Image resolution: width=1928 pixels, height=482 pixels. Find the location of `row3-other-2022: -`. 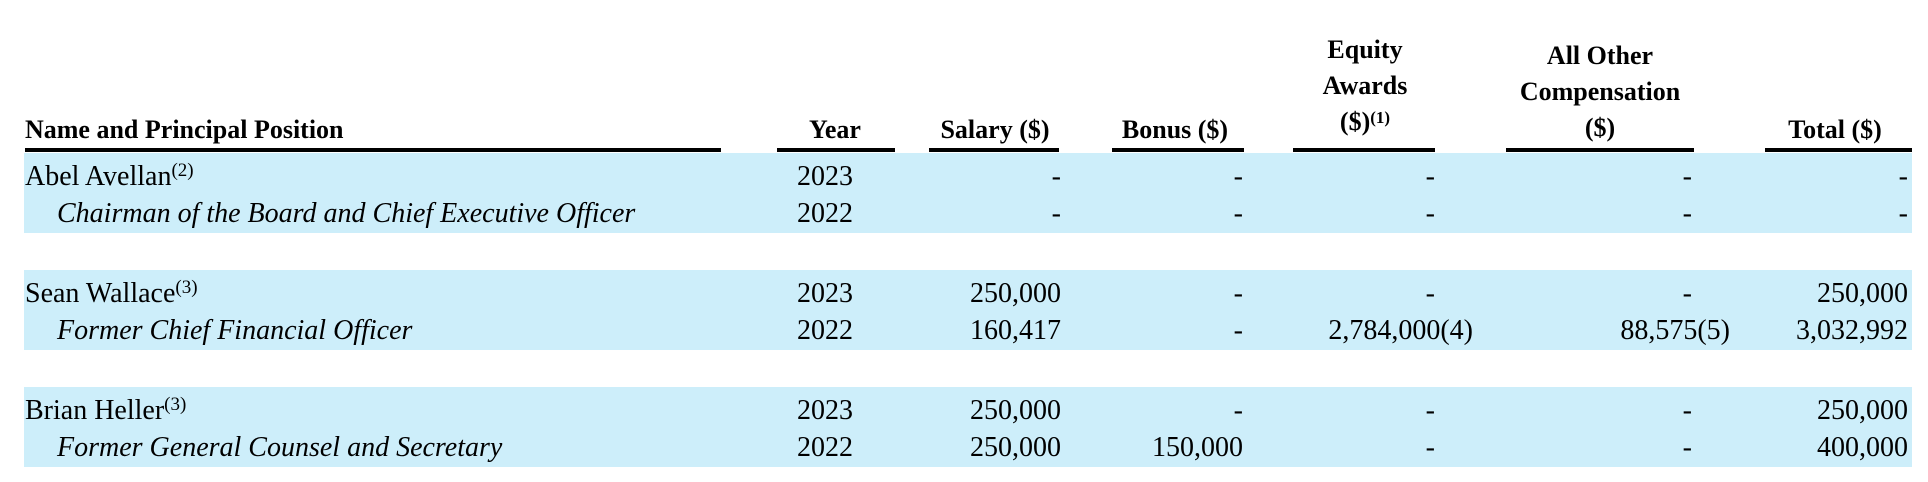

row3-other-2022: - is located at coordinates (1687, 447).